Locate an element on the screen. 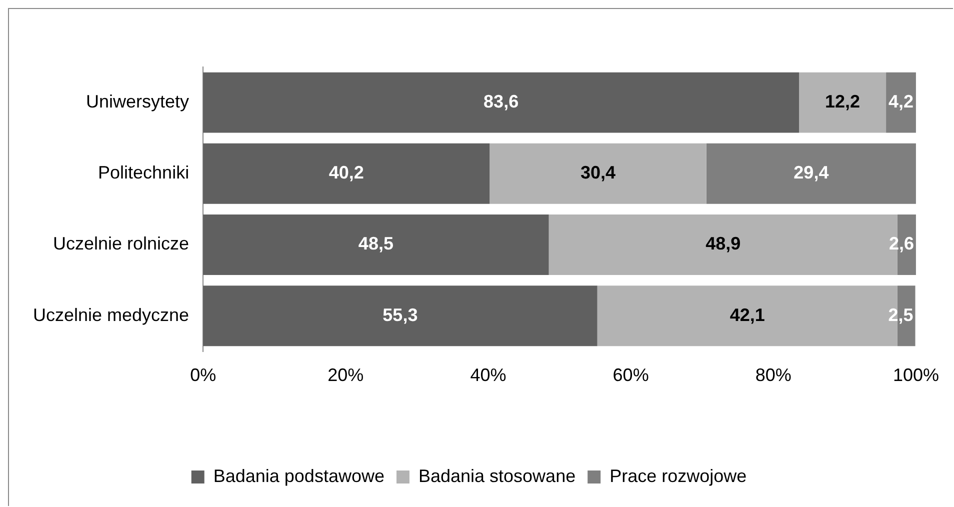 The width and height of the screenshot is (954, 507). legend-label: Badania stosowane is located at coordinates (497, 476).